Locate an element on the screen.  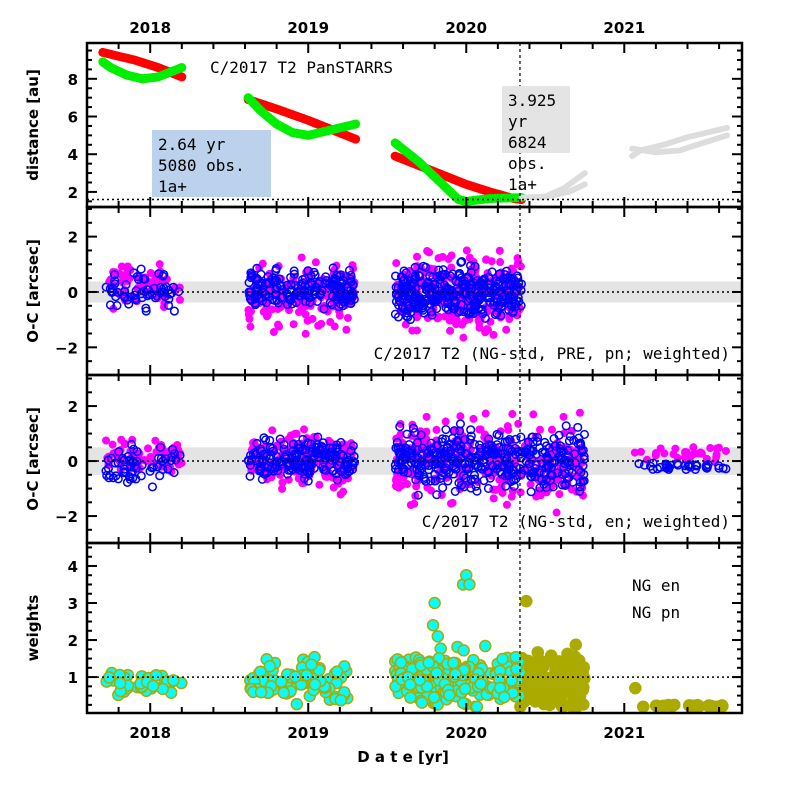
x-tick-label: 2018 is located at coordinates (150, 733).